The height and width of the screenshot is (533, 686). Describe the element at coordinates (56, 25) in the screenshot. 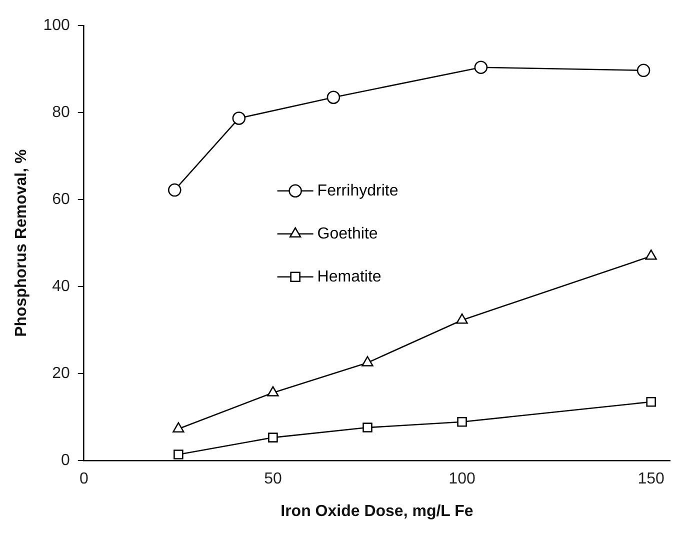

I see `y-tick-label: 100` at that location.